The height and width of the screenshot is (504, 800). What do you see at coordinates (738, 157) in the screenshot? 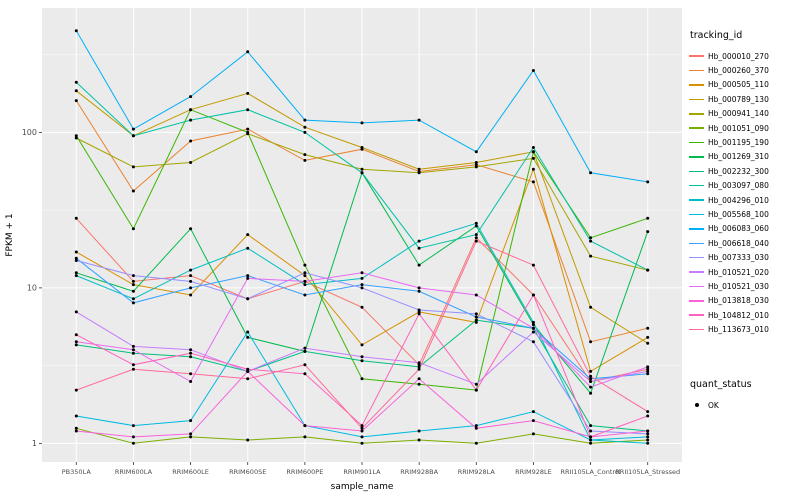
I see `legend-label: Hb_001269_310` at bounding box center [738, 157].